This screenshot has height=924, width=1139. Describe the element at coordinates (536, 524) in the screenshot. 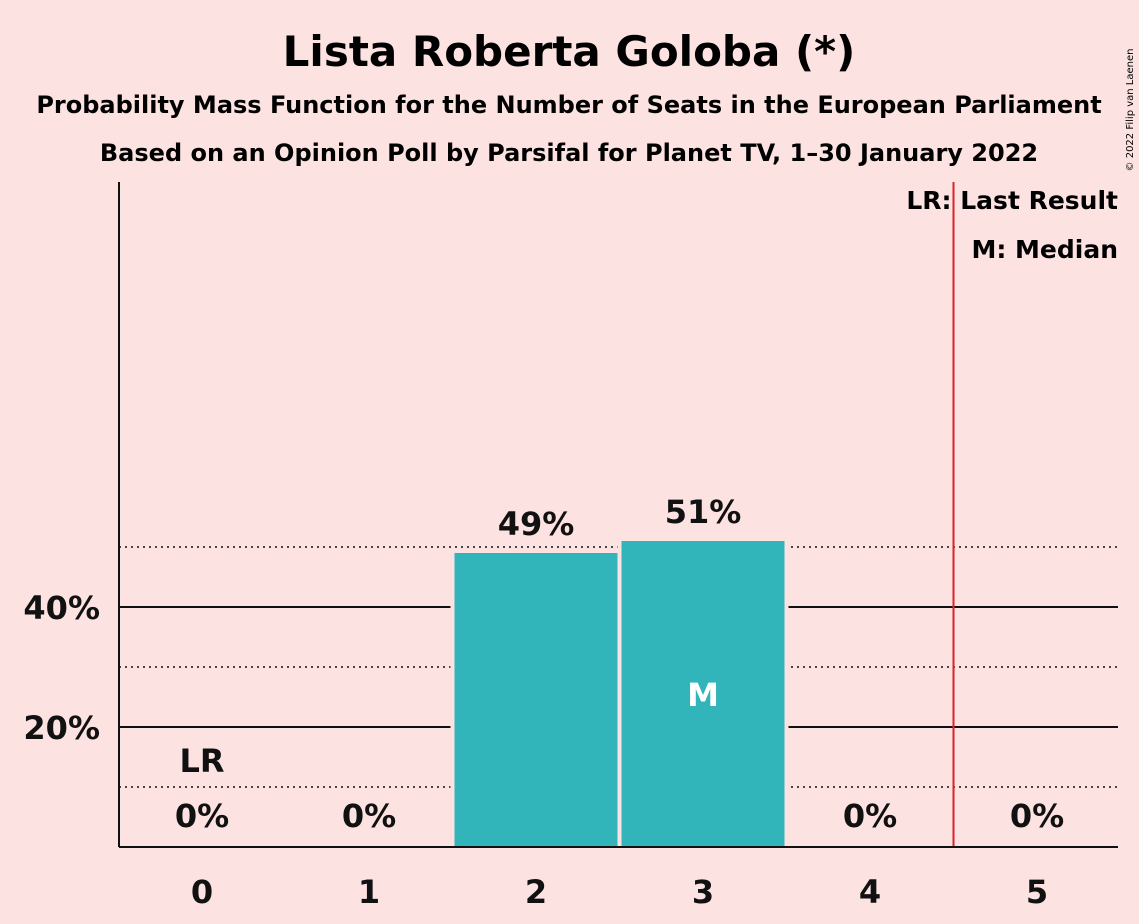

I see `bar-value-label-2: 49%` at that location.